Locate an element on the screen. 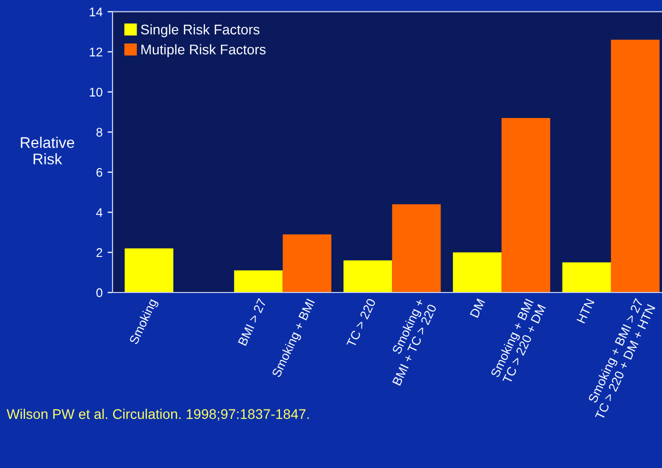 This screenshot has width=662, height=468. x-tick-label: DM is located at coordinates (477, 308).